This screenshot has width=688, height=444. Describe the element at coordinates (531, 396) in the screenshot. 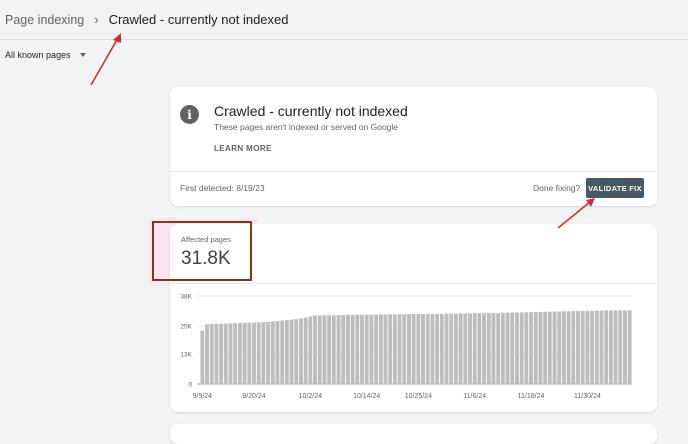

I see `x-tick-label: 11/18/24` at that location.